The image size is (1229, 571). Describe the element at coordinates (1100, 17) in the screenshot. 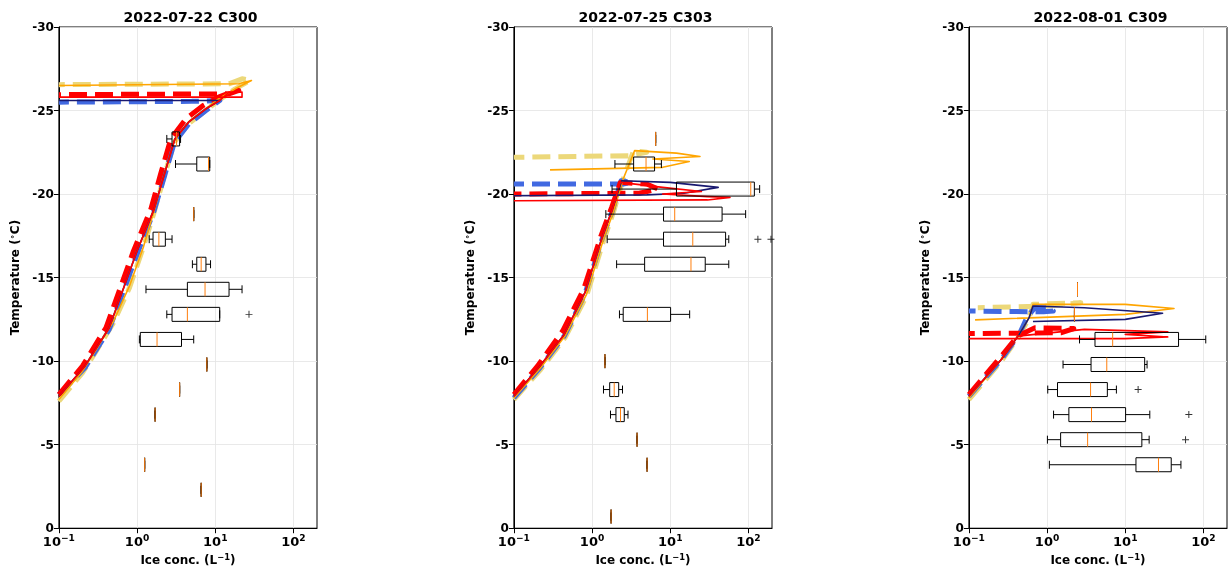

I see `chart-title: 2022-08-01 C309` at that location.